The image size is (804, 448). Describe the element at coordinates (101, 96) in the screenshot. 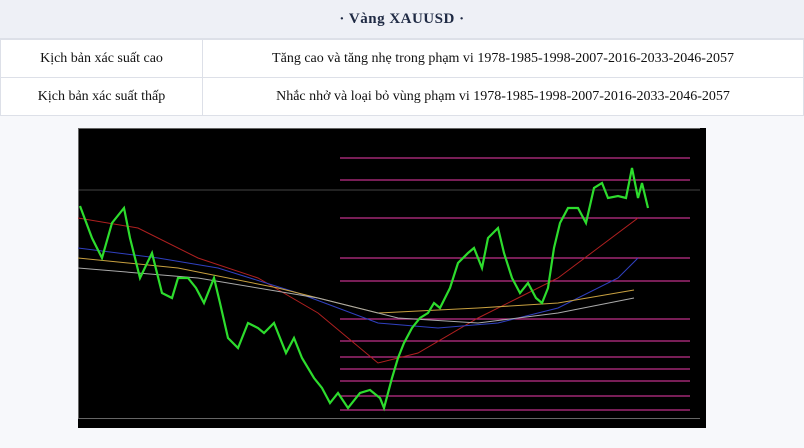

I see `cell: Kịch bản xác suất thấp` at that location.